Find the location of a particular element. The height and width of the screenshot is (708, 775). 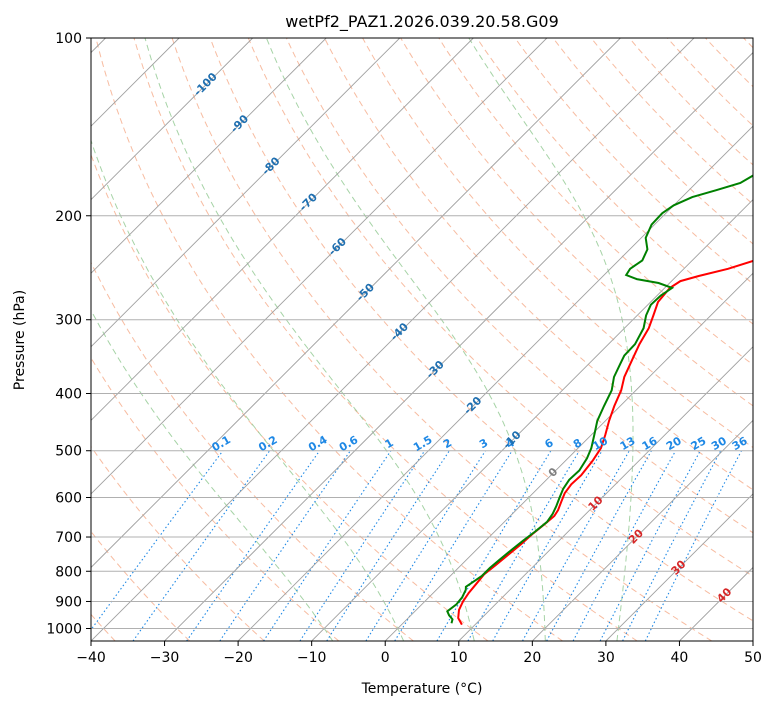

x-axis-label: Temperature (°C) is located at coordinates (422, 689).